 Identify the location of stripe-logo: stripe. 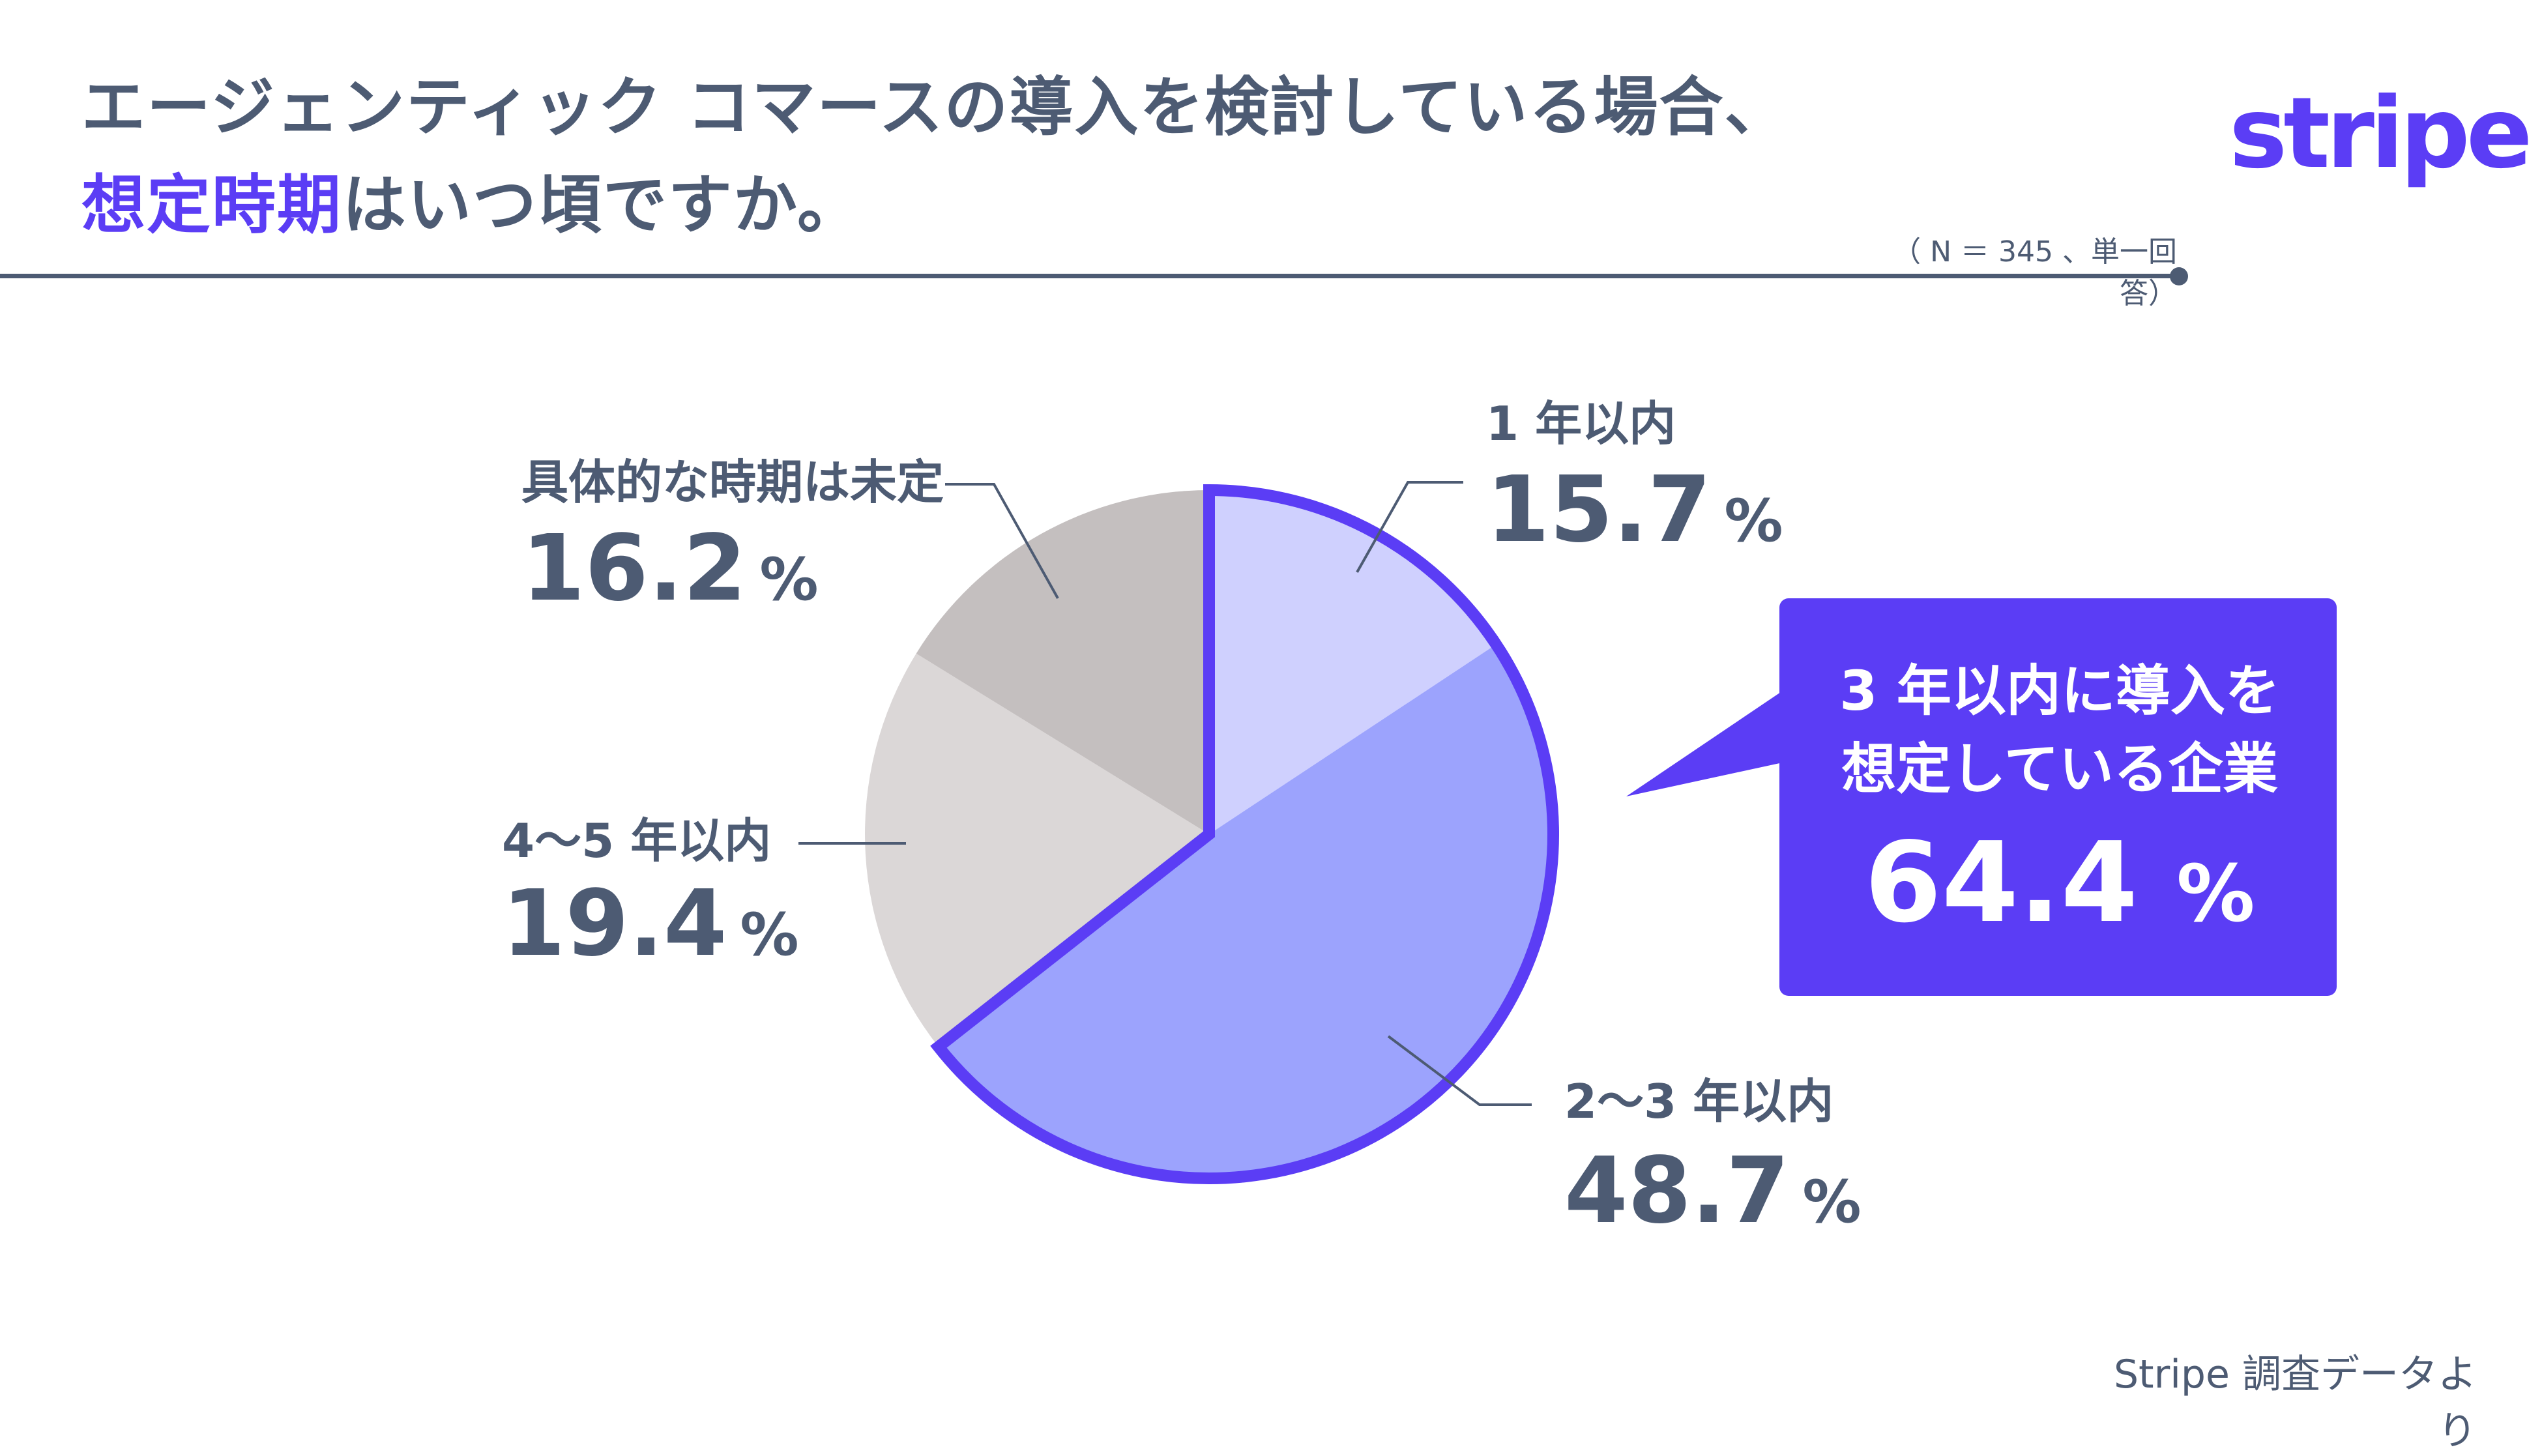
(2380, 134).